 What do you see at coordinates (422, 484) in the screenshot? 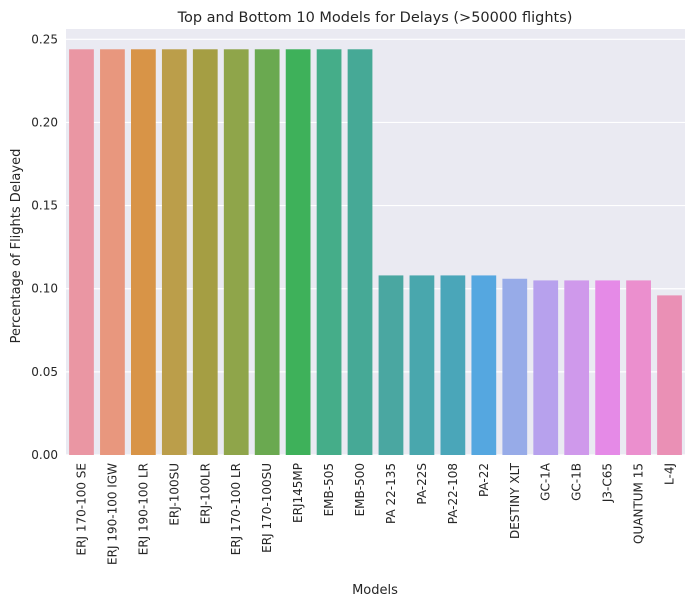
I see `x-tick-label-11: PA-22S` at bounding box center [422, 484].